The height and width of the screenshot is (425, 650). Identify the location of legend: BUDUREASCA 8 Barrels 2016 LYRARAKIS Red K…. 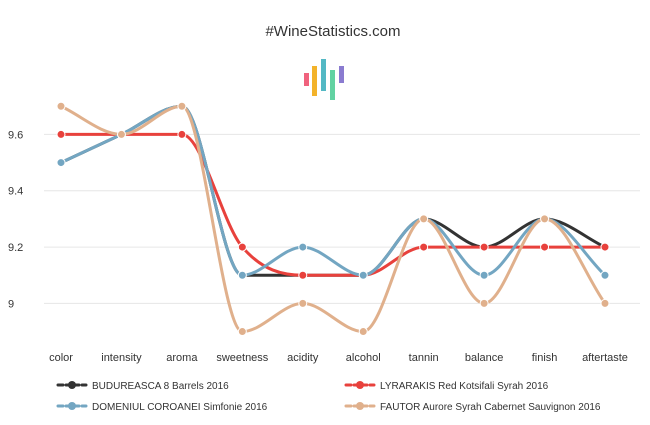
(328, 397).